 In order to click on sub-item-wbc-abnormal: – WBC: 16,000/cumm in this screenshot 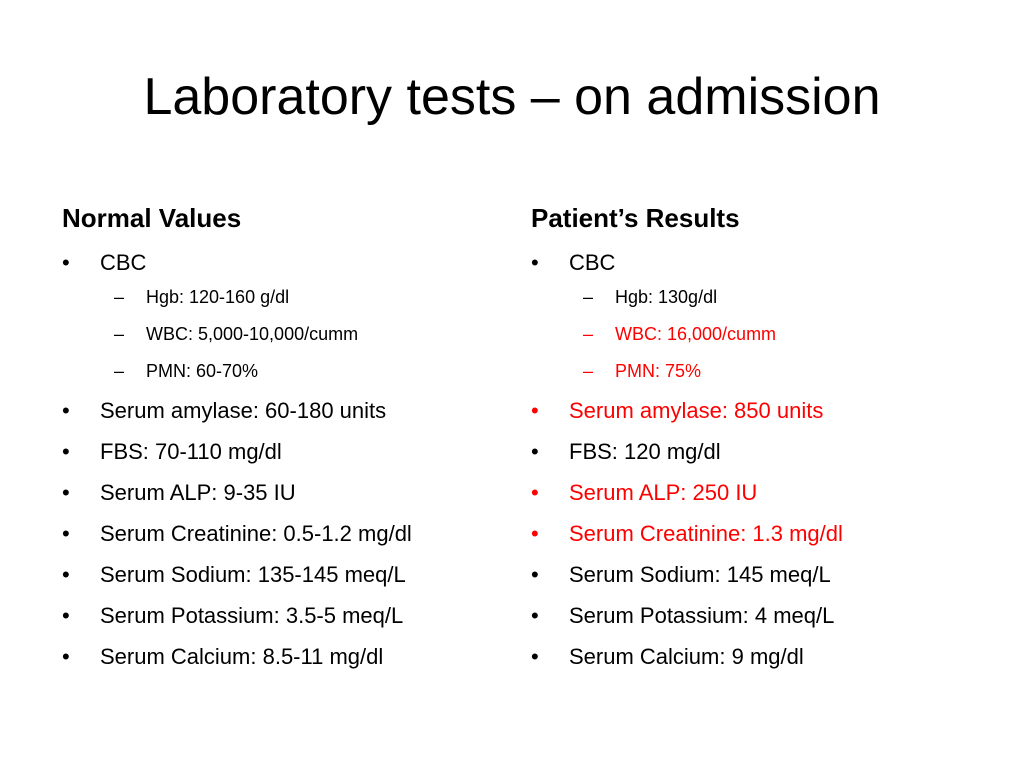, I will do `click(766, 334)`.